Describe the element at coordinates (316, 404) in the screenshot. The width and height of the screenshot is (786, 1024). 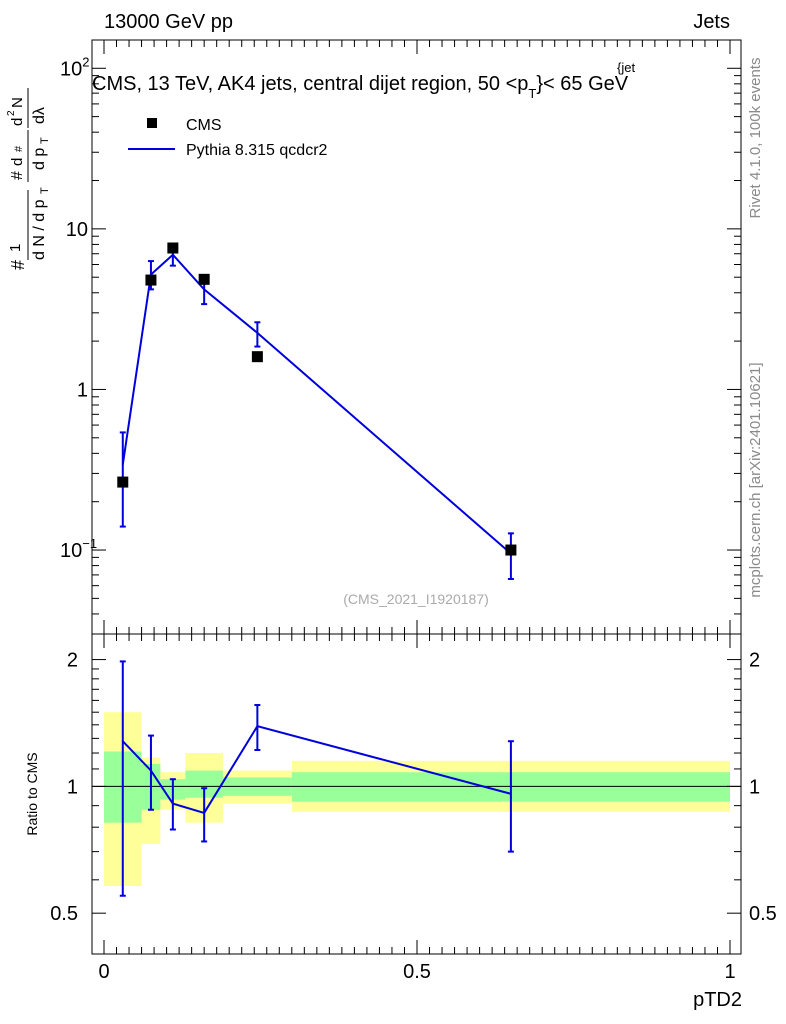
I see `mc-line-main` at that location.